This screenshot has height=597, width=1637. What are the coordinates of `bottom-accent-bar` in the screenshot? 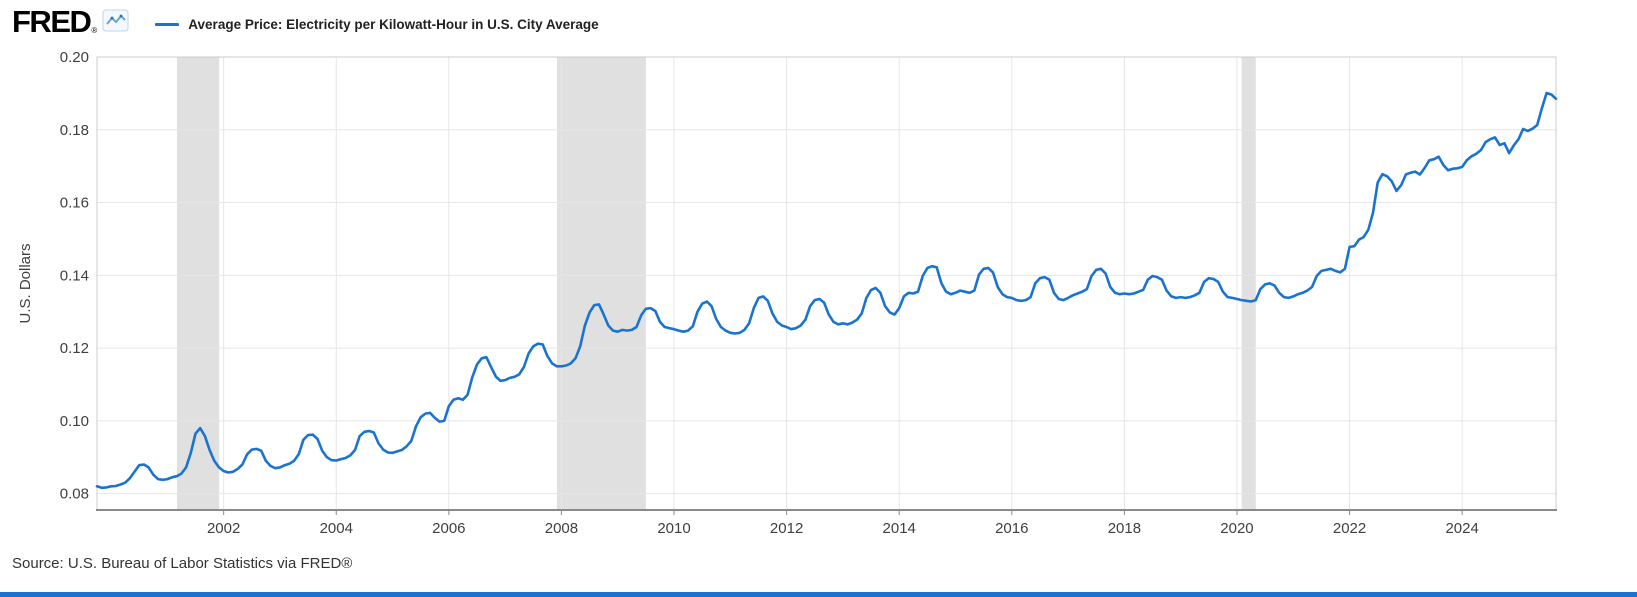 It's located at (818, 594).